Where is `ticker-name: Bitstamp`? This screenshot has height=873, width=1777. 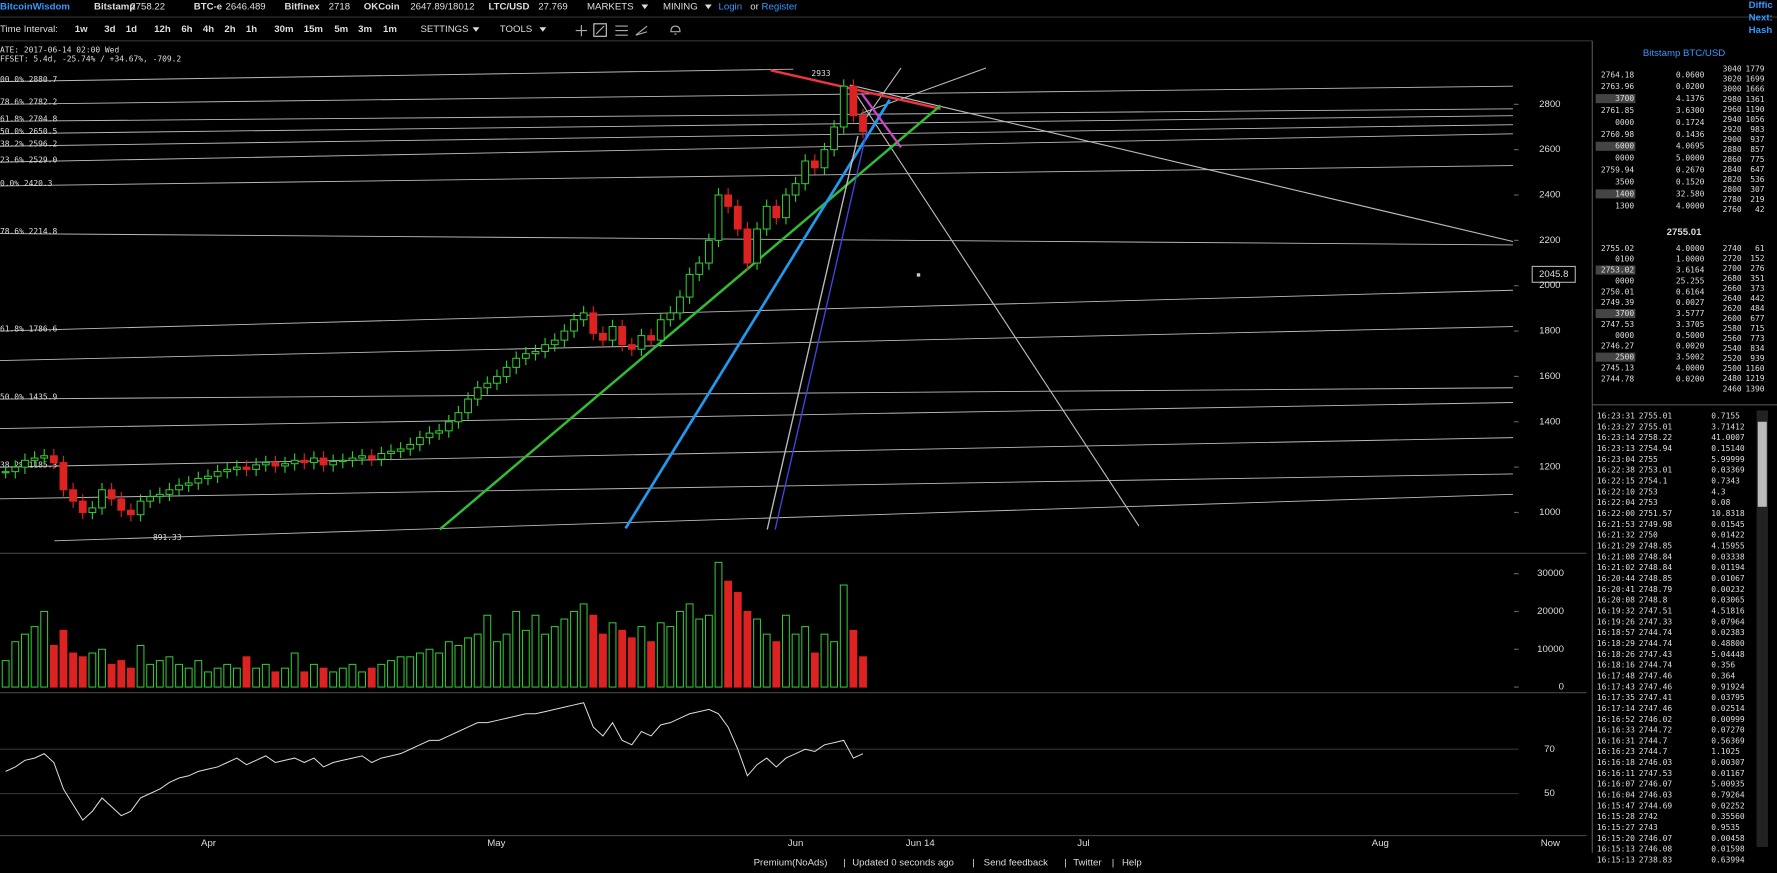
ticker-name: Bitstamp is located at coordinates (114, 6).